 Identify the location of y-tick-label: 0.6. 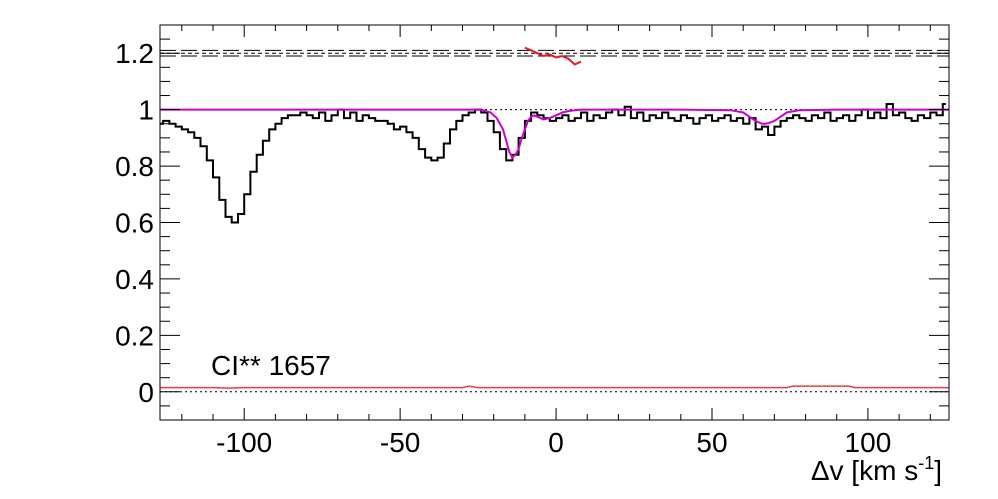
(134, 223).